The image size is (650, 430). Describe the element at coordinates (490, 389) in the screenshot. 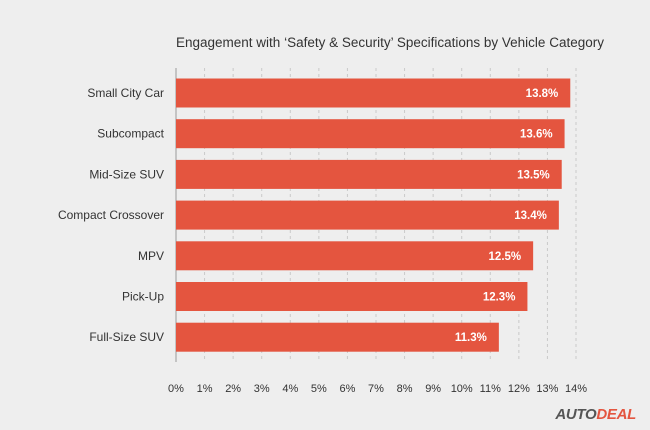

I see `x-tick-label: 11%` at that location.